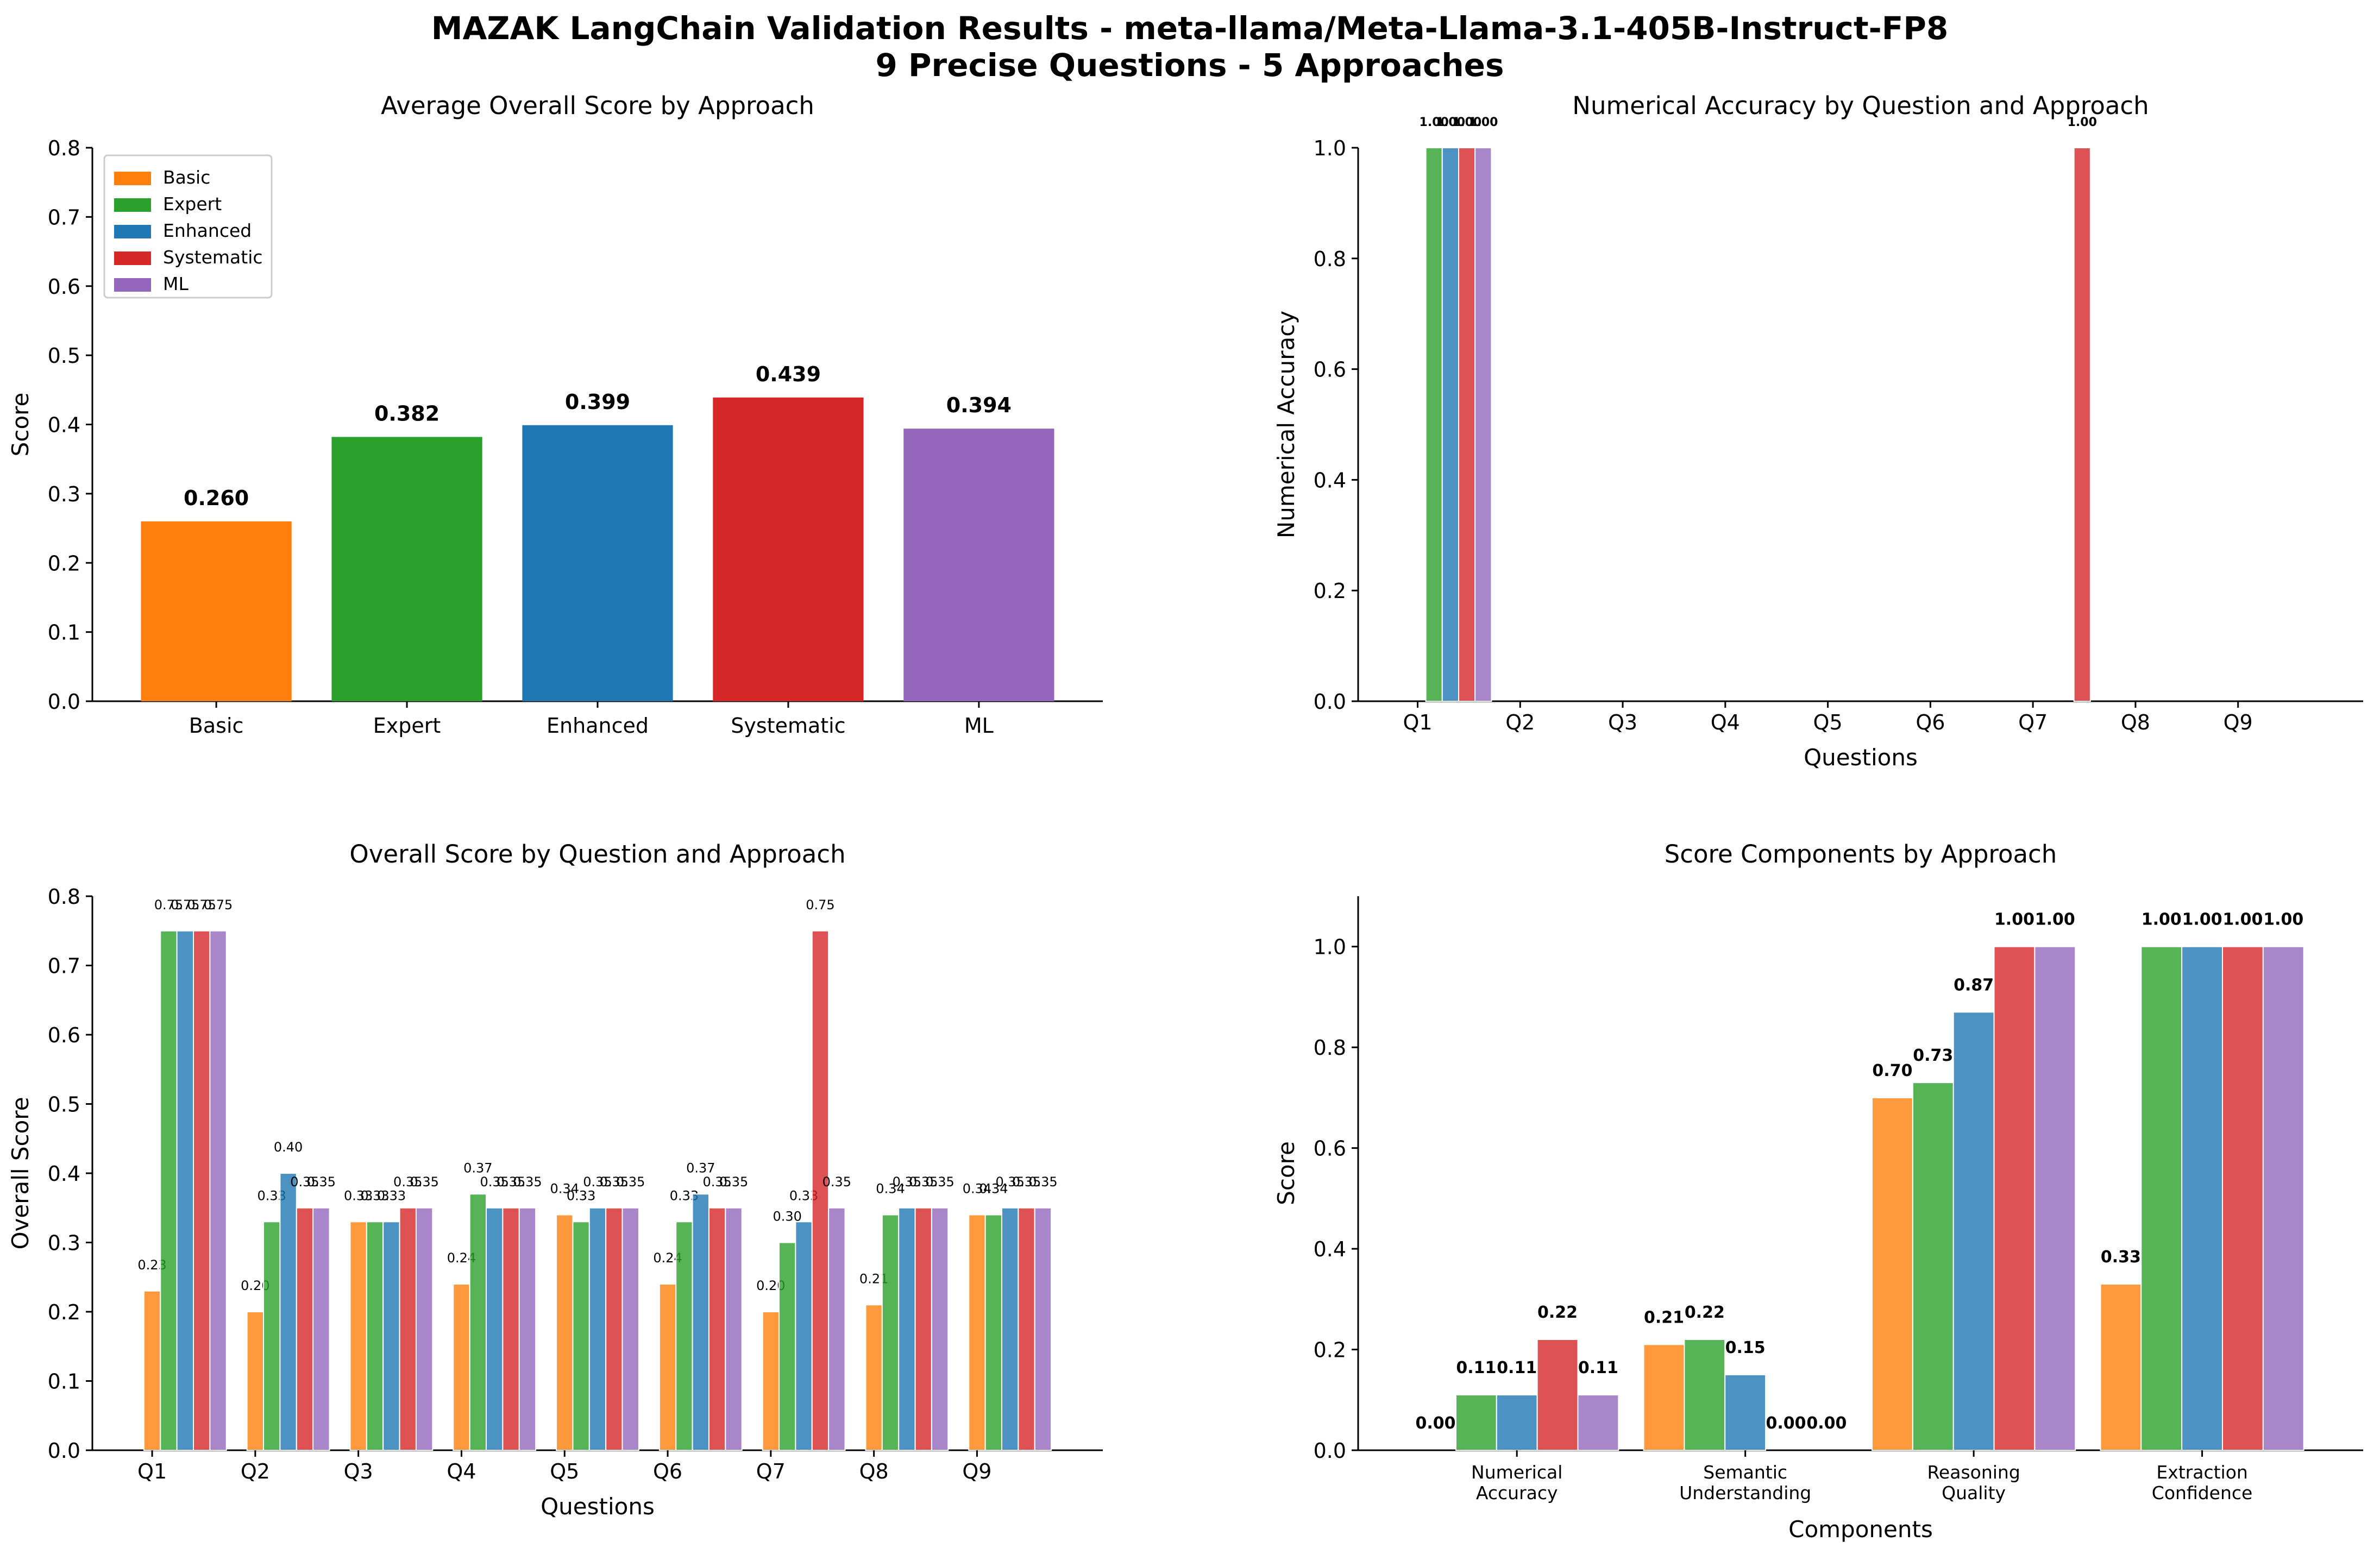 The image size is (2380, 1554). Describe the element at coordinates (976, 1471) in the screenshot. I see `x-tick-label: Q9` at that location.